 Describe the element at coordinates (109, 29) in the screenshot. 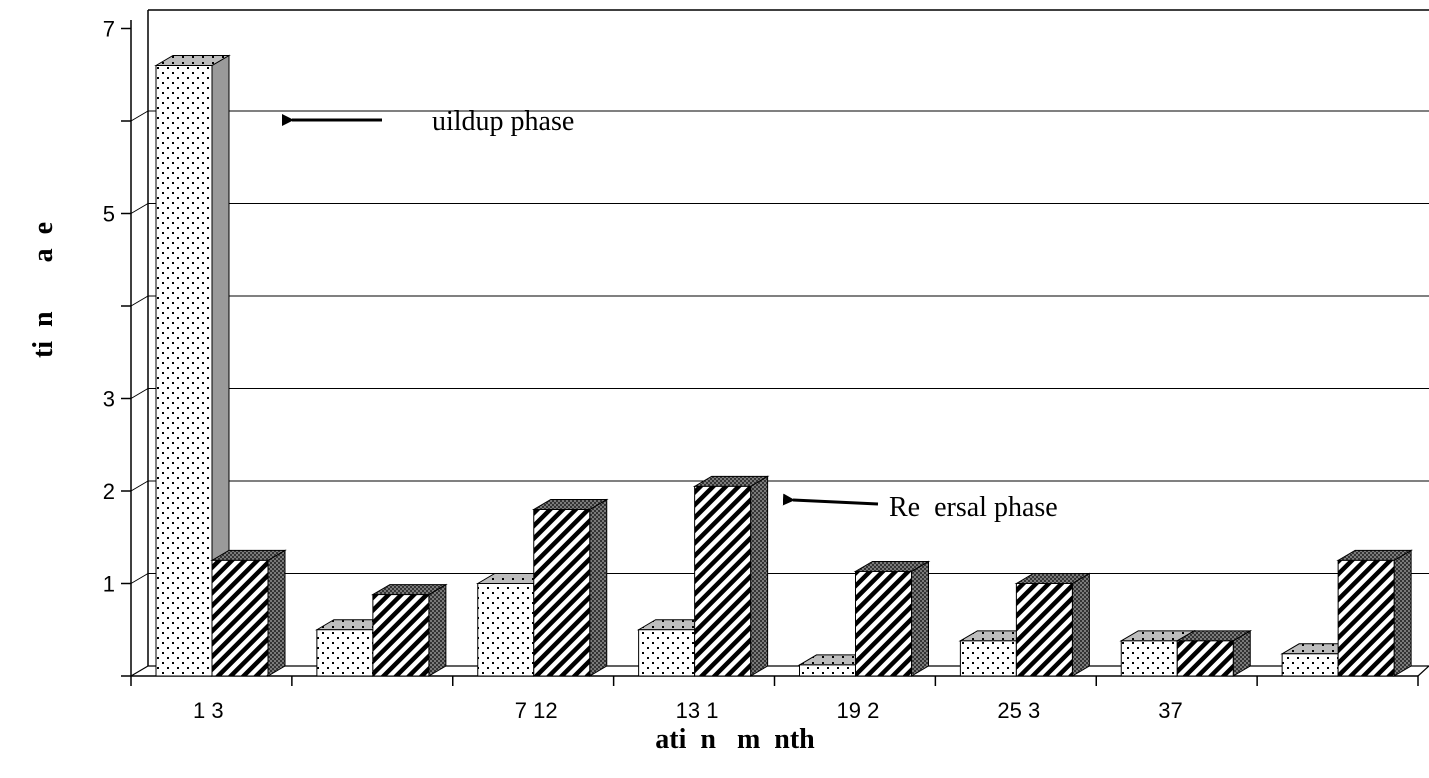

I see `y-tick-label: 7` at that location.